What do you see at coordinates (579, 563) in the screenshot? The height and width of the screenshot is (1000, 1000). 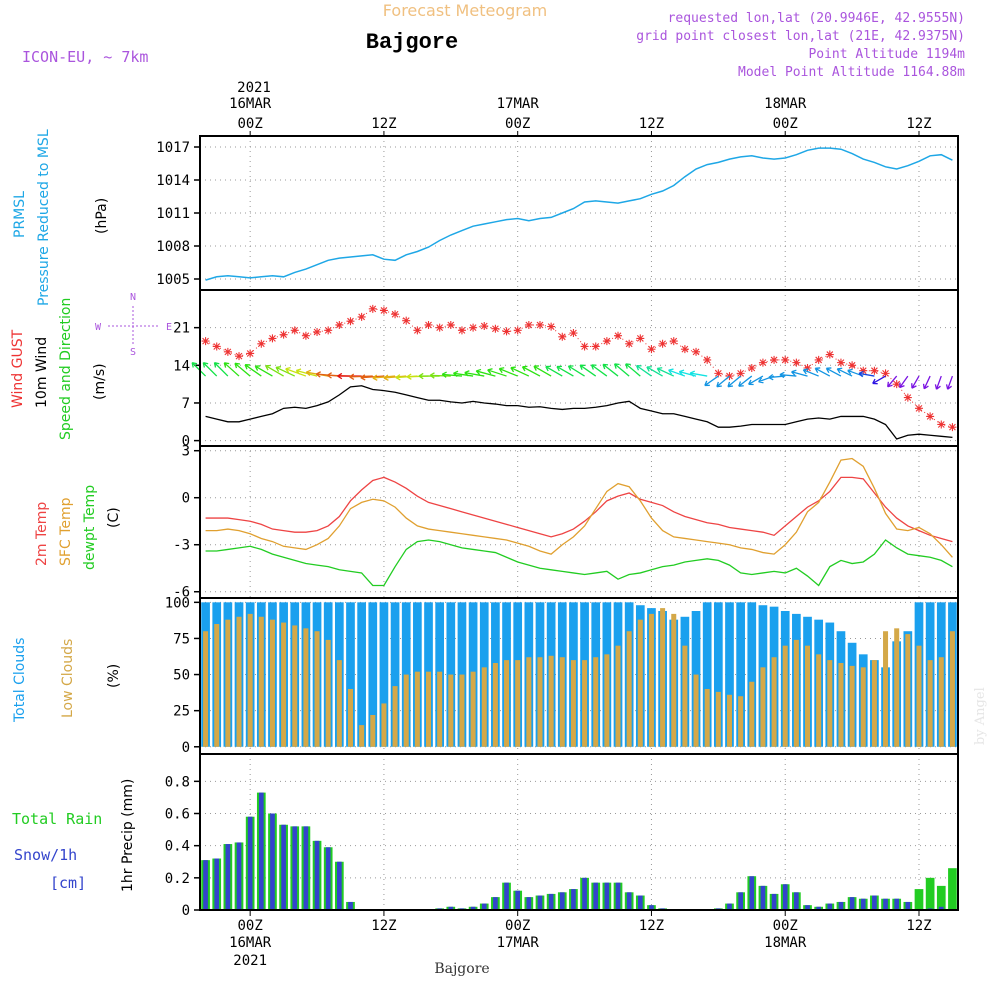 I see `temp-dewpt-line` at bounding box center [579, 563].